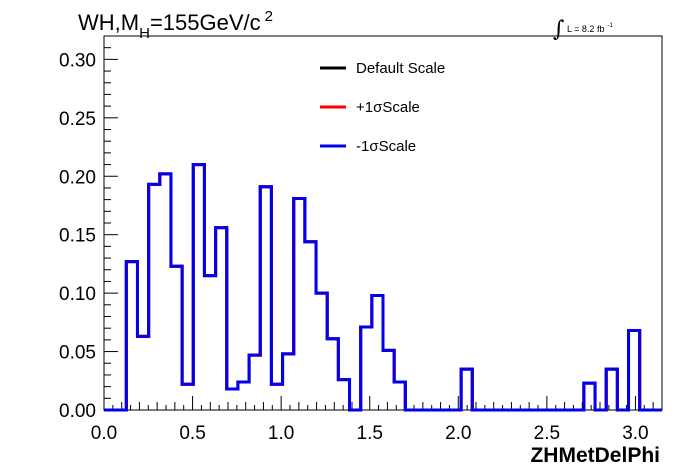  I want to click on x-axis-label: ZHMetDelPhi, so click(595, 455).